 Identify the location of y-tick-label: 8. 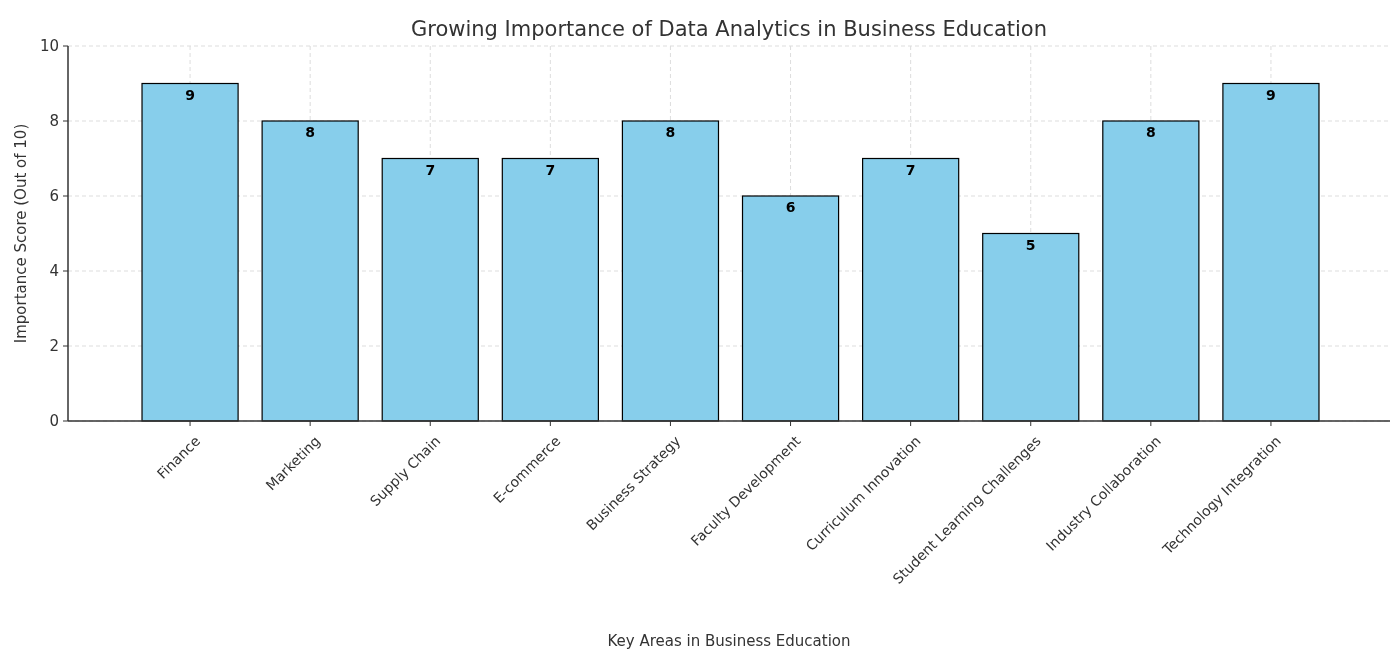
(54, 121).